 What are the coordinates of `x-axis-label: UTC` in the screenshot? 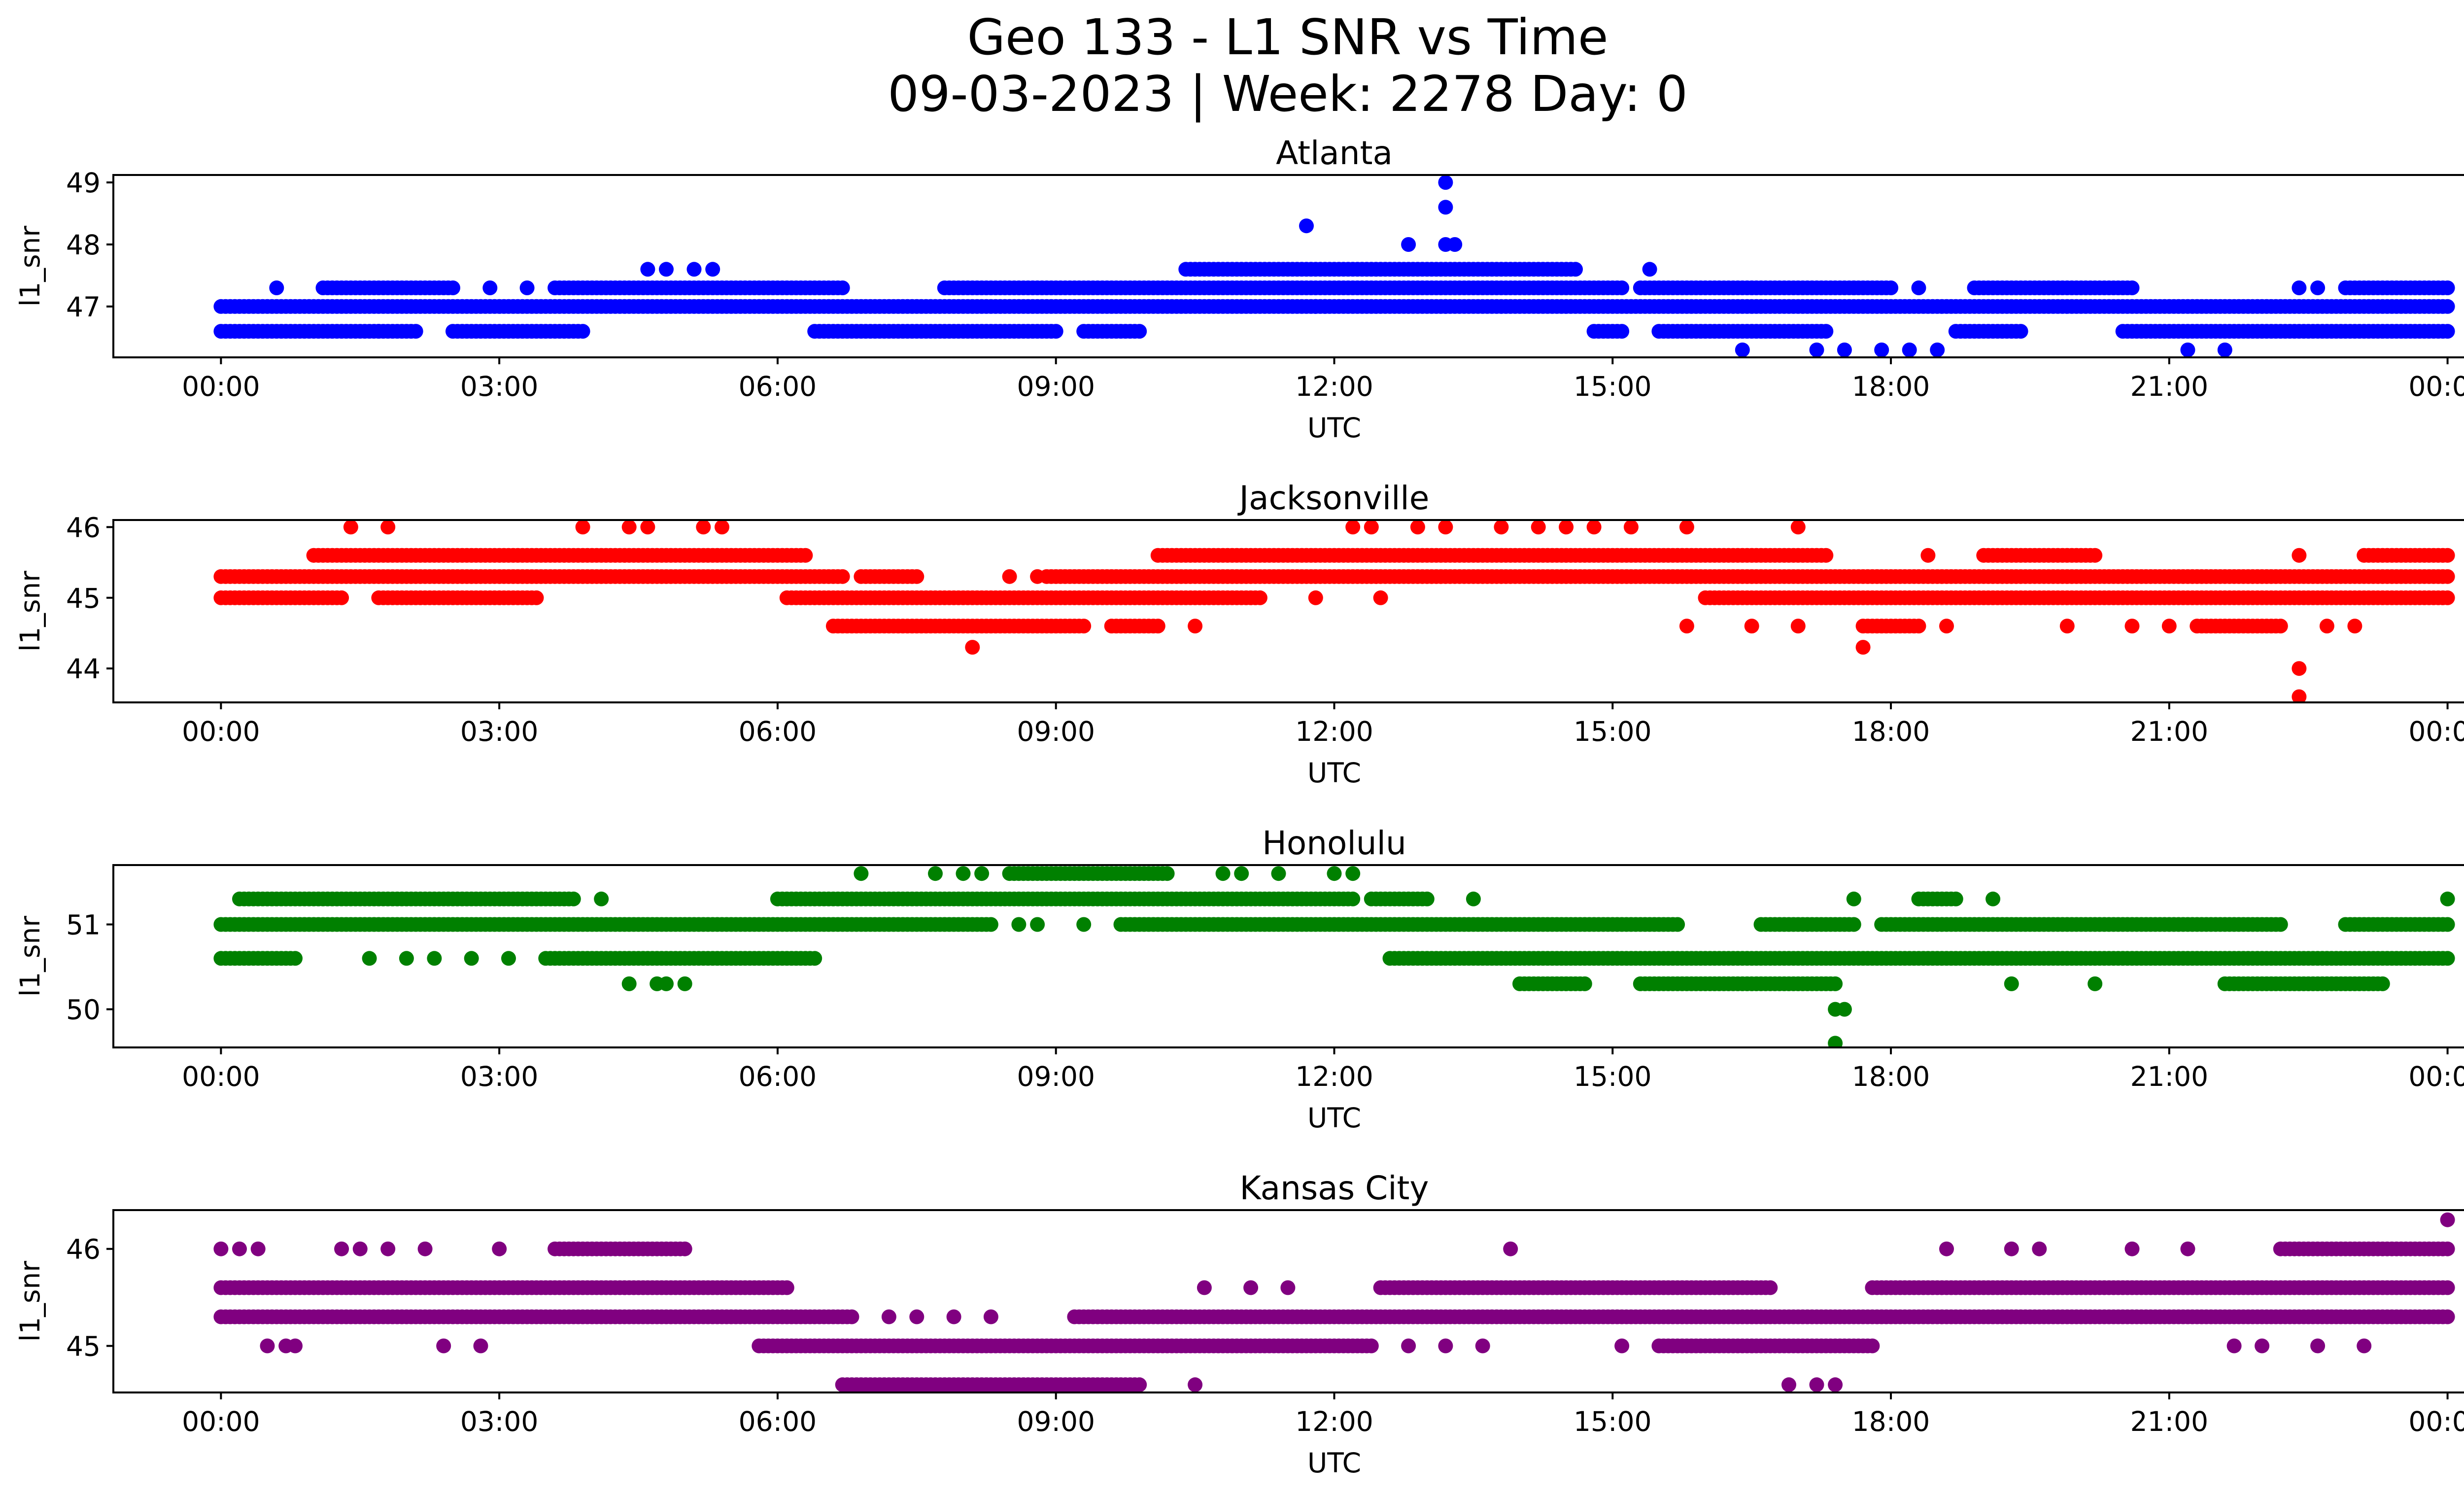 It's located at (1334, 1463).